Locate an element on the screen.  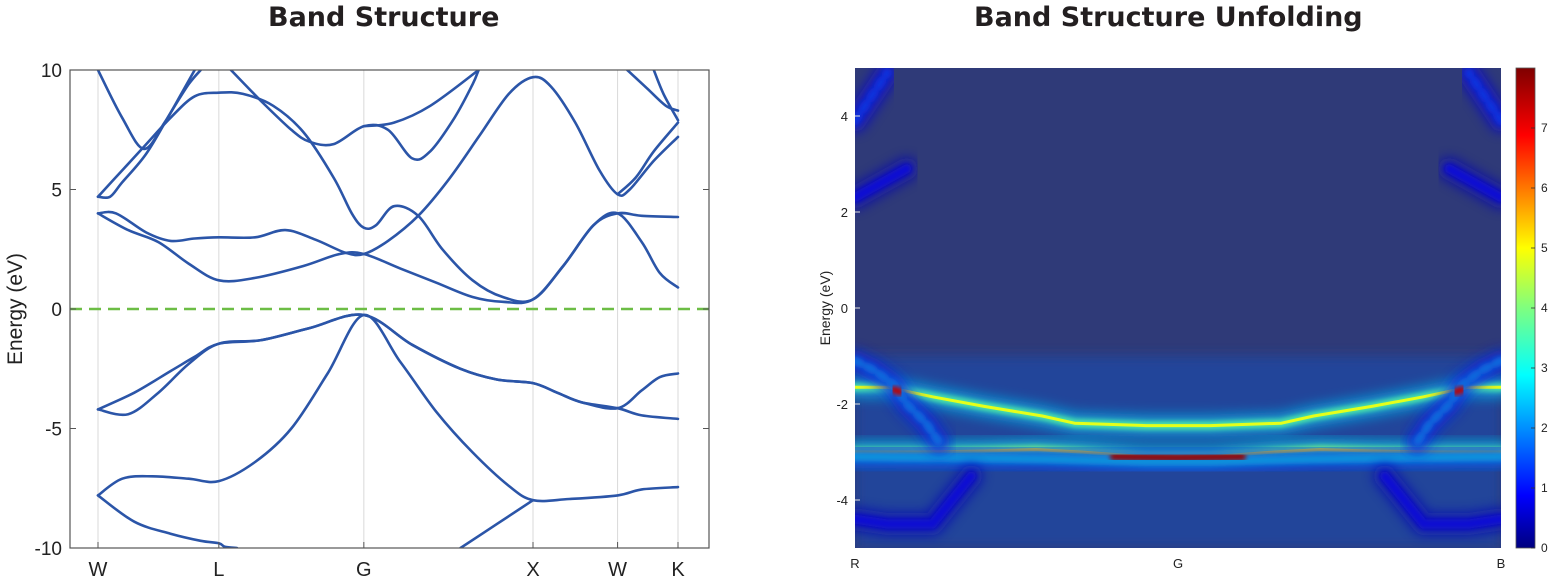
feature-mid-lower-faint-left is located at coordinates (915, 500).